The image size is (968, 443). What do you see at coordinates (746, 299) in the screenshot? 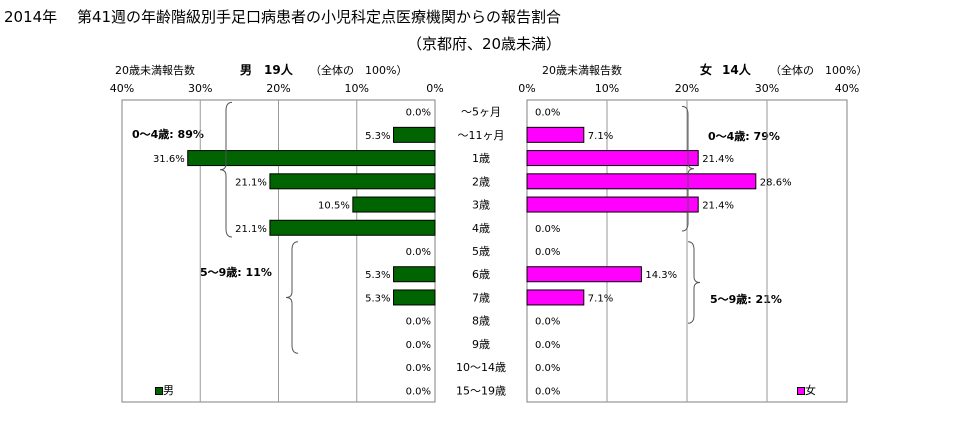
I see `female-group-5-9: 5～9歳: 21%` at bounding box center [746, 299].